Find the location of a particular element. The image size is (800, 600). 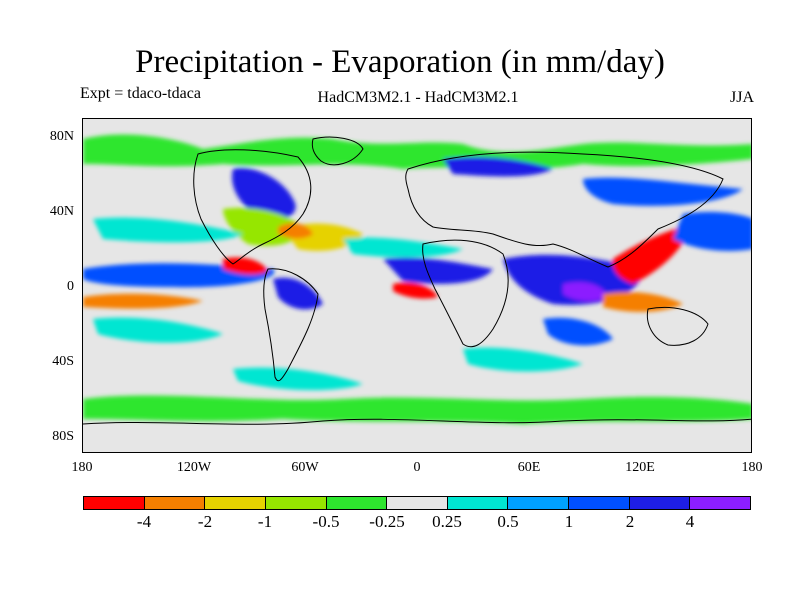

colorbar-label: -4 is located at coordinates (144, 521).